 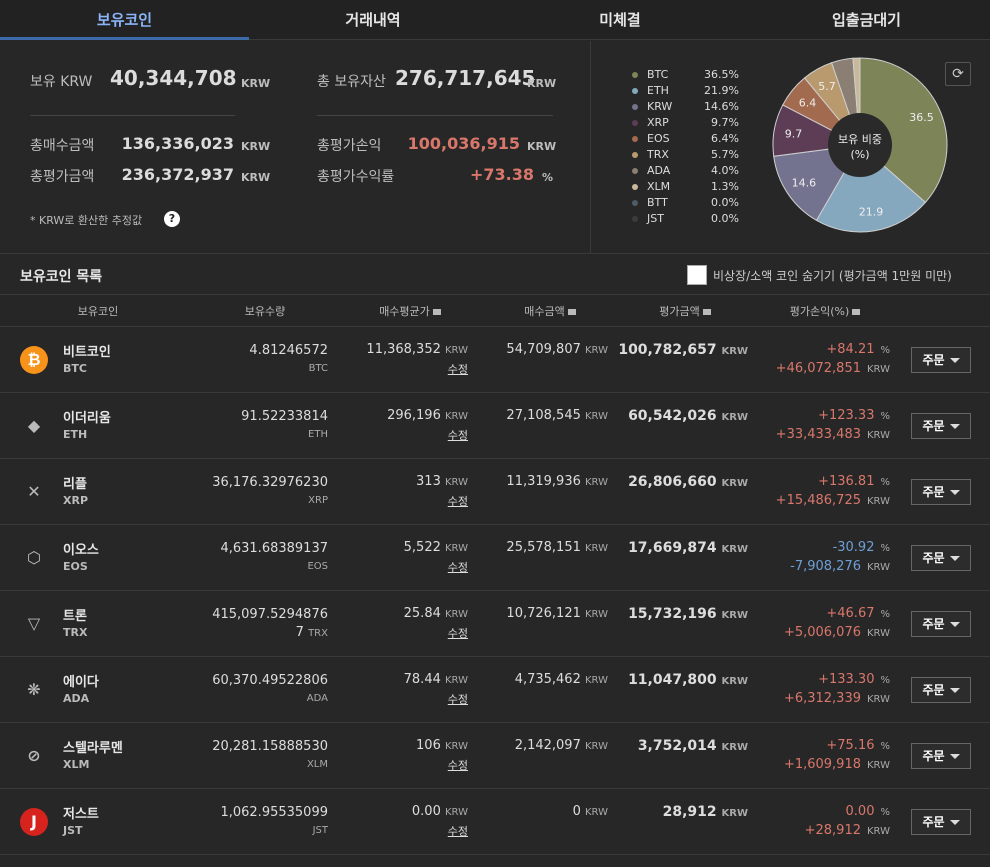 What do you see at coordinates (921, 117) in the screenshot?
I see `slice-label: 36.5` at bounding box center [921, 117].